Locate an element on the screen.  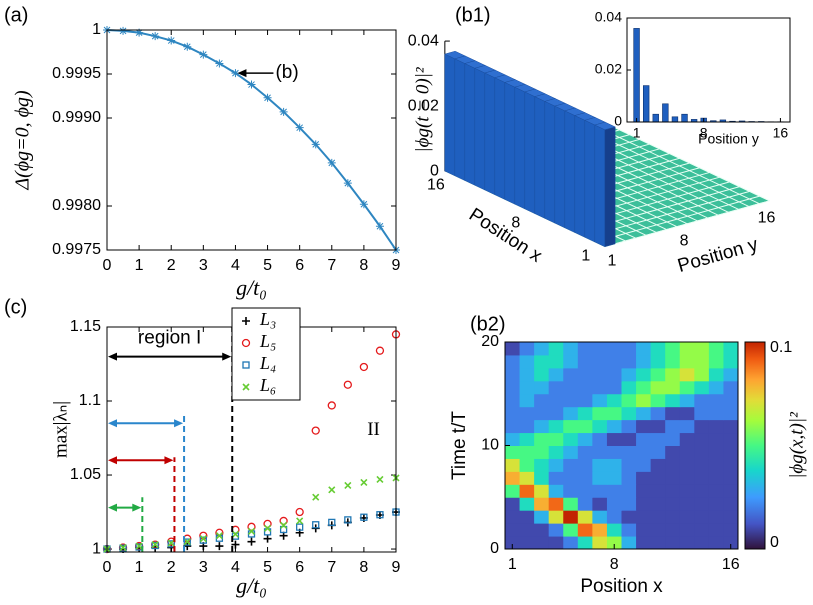
y-tick-label: 0.9995 is located at coordinates (76, 73).